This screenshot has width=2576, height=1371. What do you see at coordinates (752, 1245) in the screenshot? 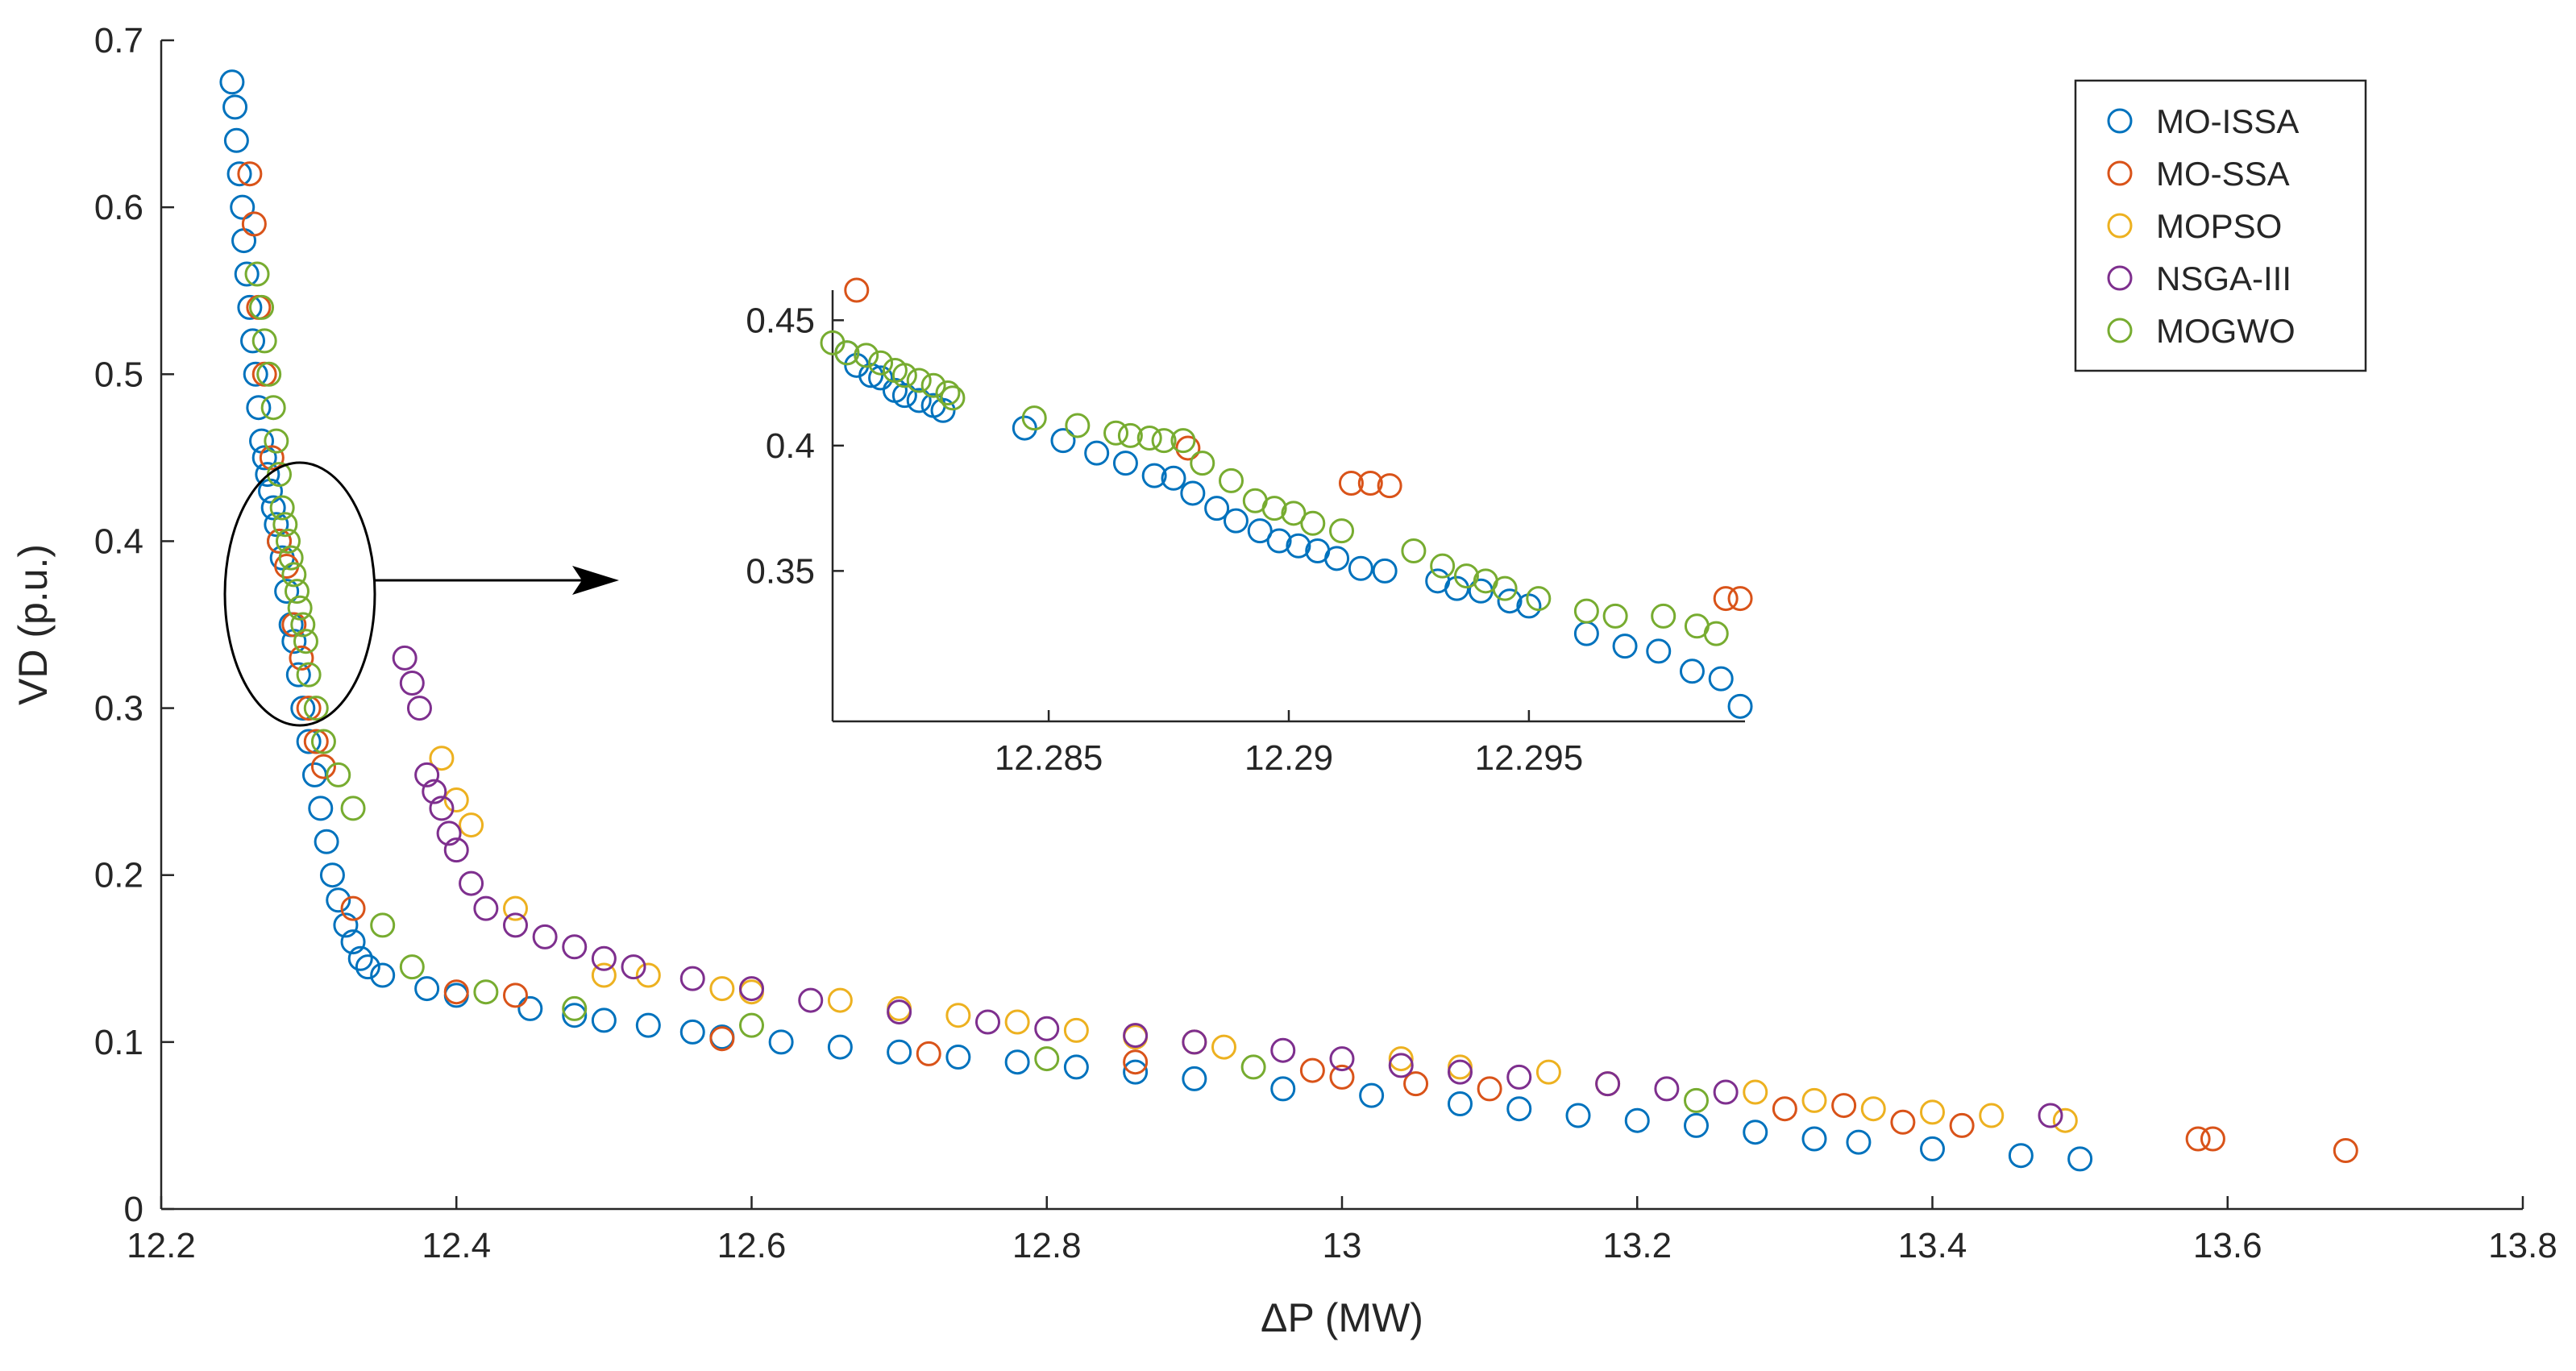
I see `x-tick-label: 12.6` at bounding box center [752, 1245].